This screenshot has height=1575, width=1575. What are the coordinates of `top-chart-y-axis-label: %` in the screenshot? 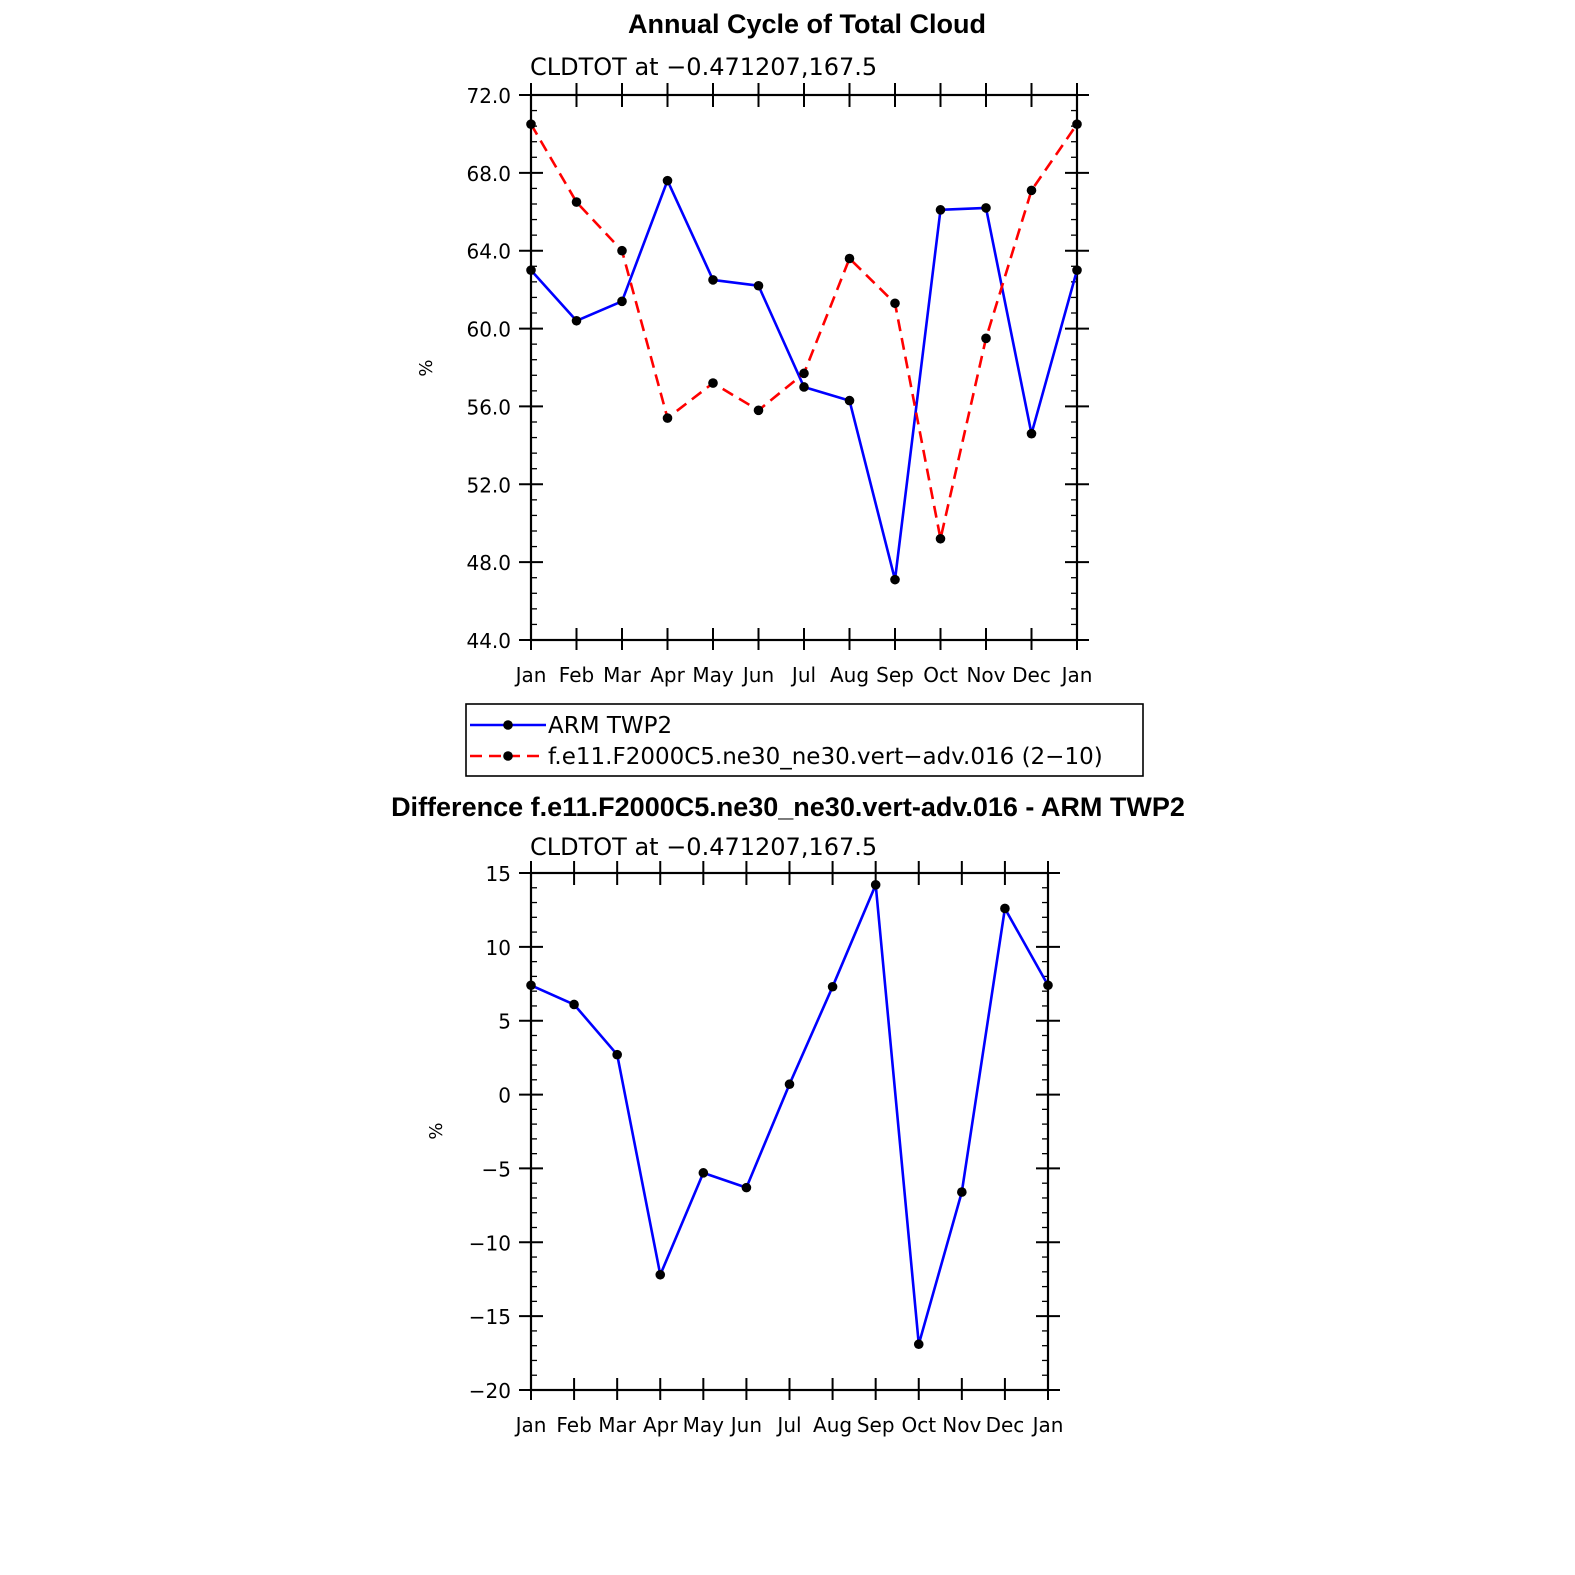 It's located at (426, 367).